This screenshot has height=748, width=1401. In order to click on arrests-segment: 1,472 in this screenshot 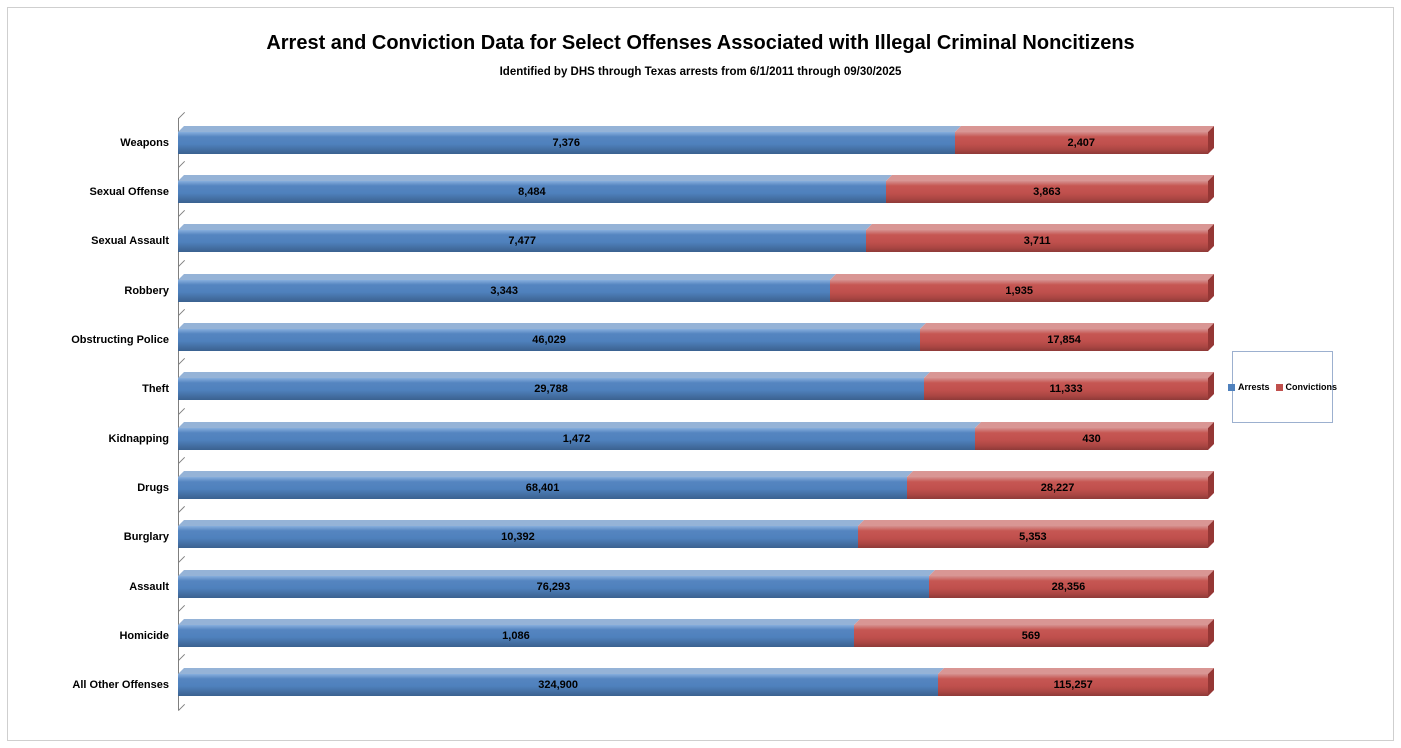, I will do `click(580, 435)`.